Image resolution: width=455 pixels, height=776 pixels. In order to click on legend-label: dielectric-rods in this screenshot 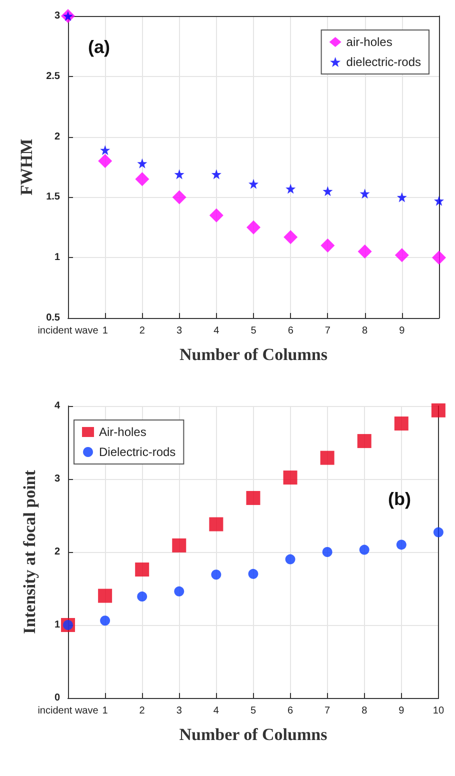, I will do `click(384, 62)`.